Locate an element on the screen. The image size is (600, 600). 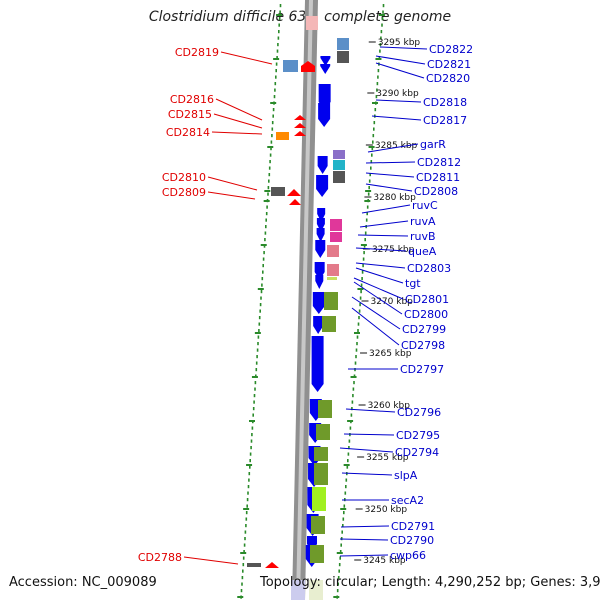
kbp-label: 3260 kbp is located at coordinates (389, 406).